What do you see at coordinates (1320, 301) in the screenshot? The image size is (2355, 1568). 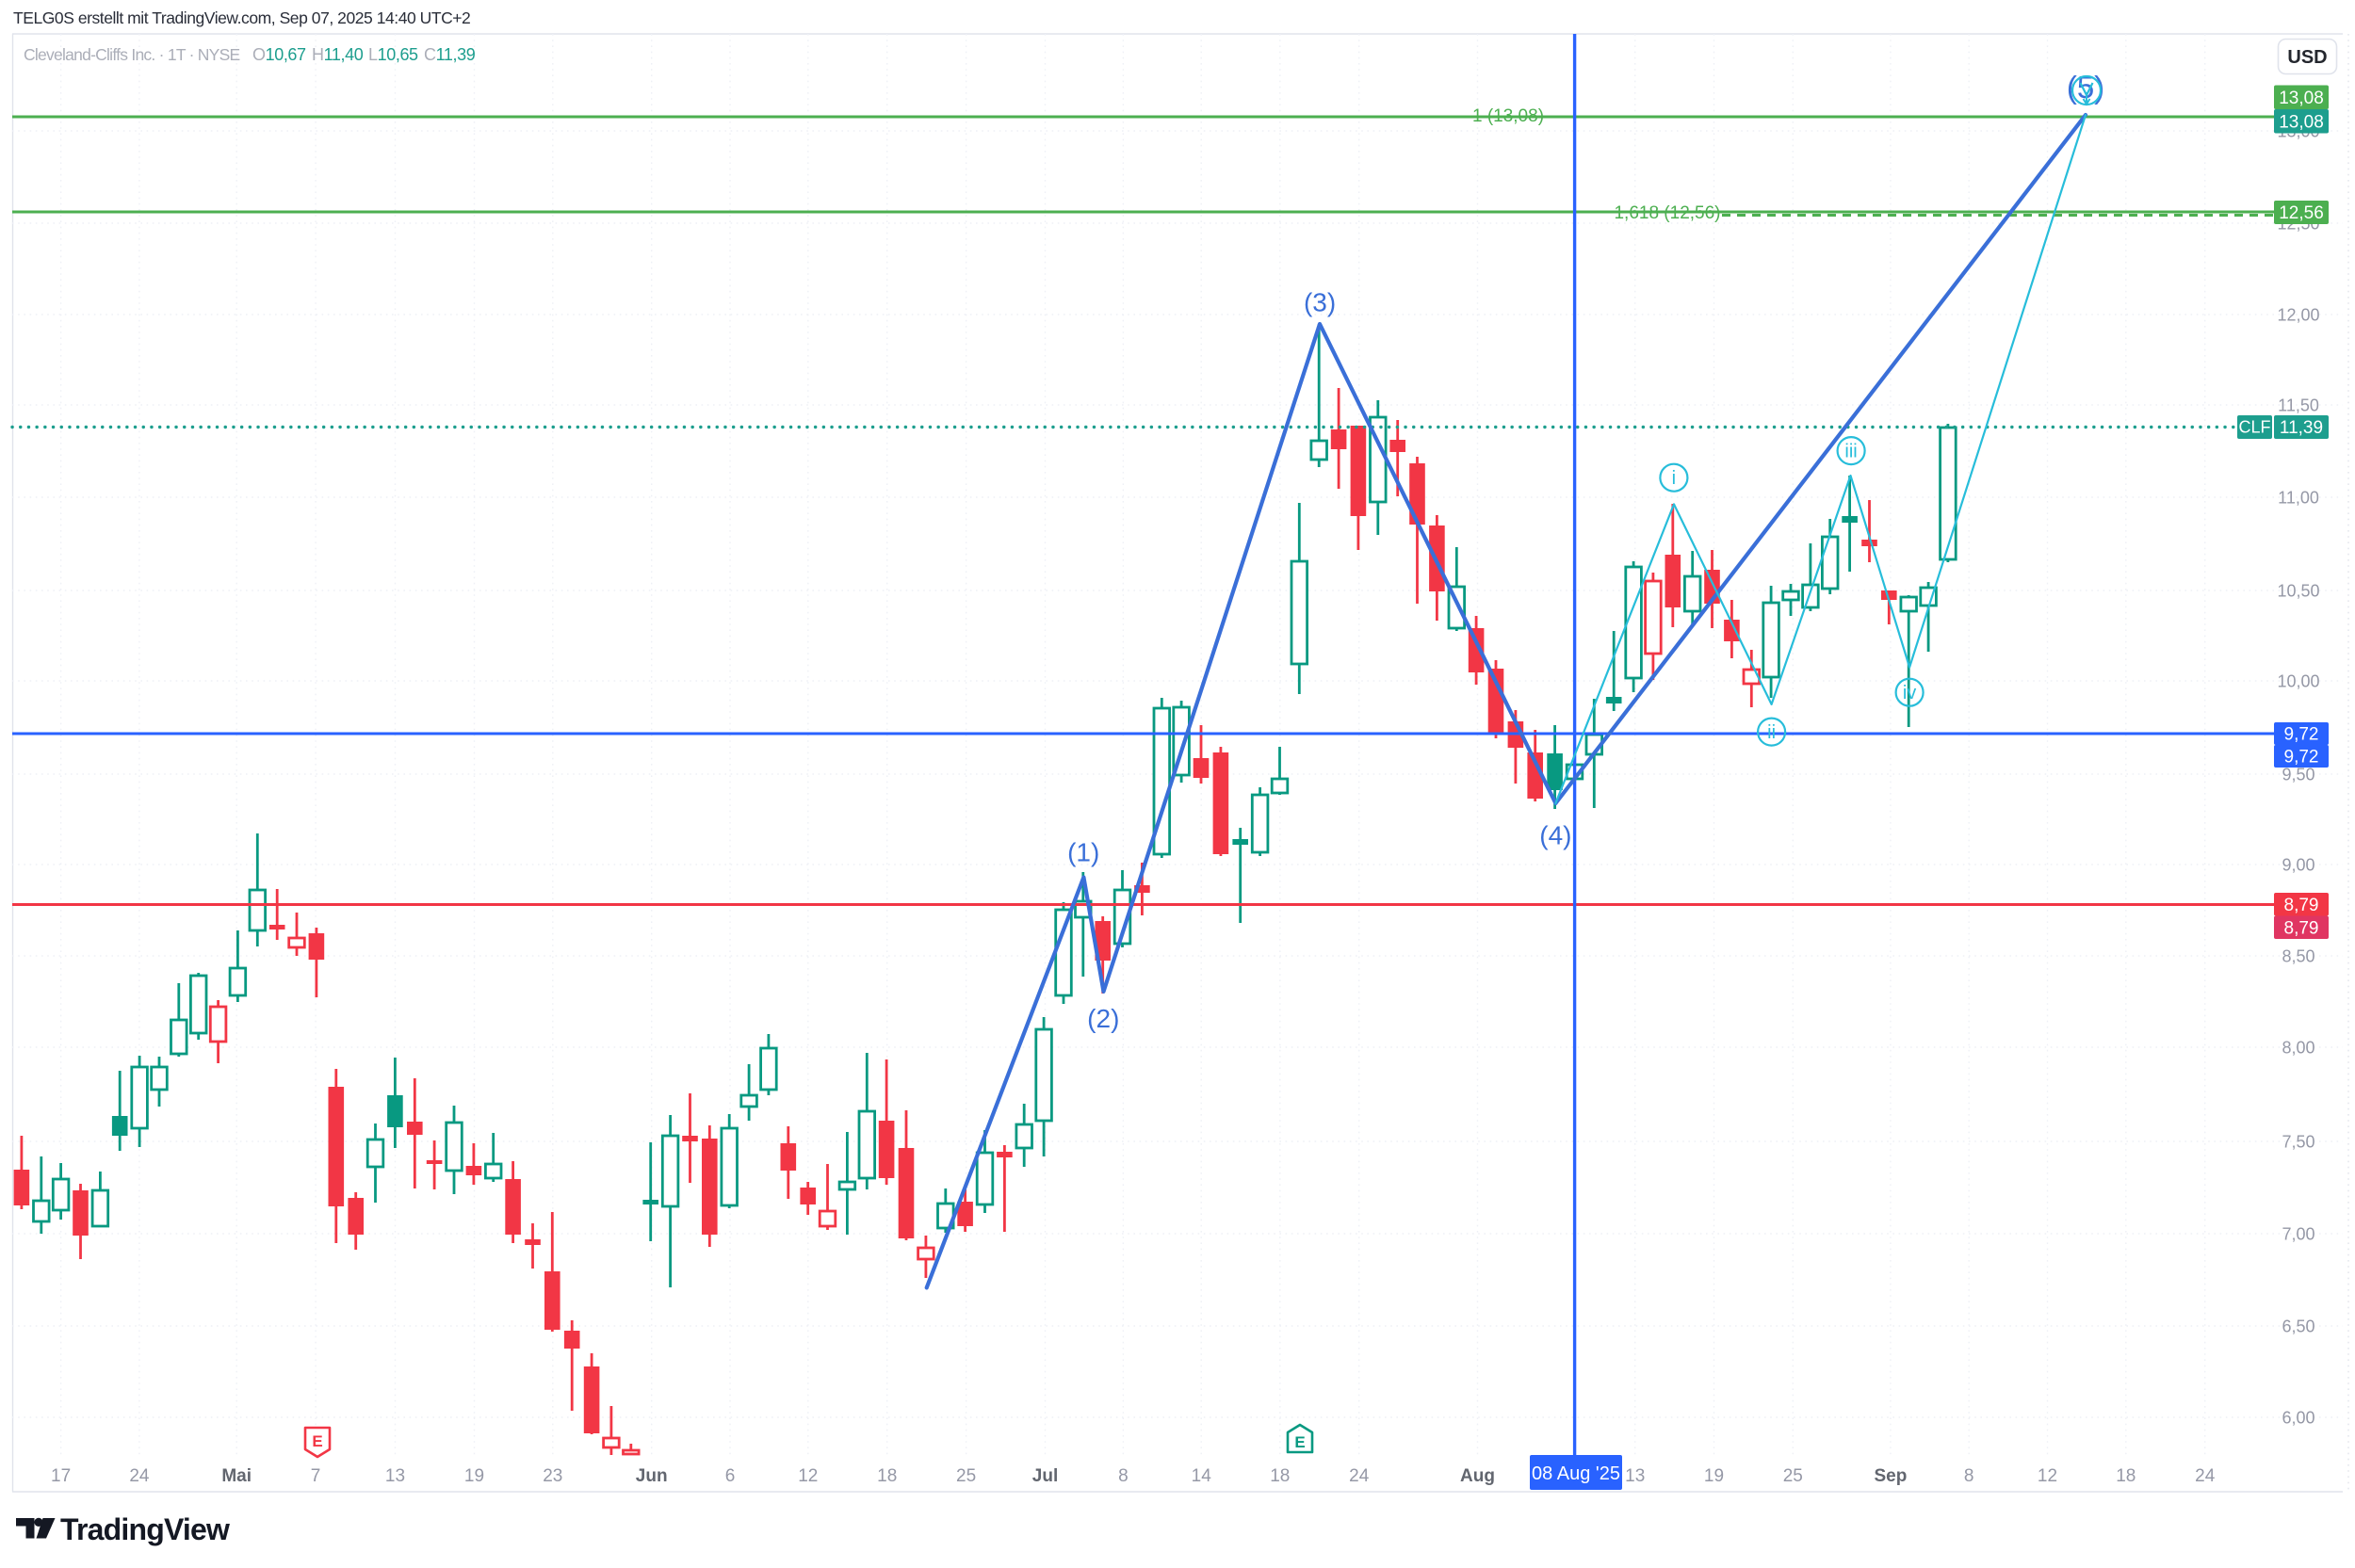 I see `svg-text: (3)` at bounding box center [1320, 301].